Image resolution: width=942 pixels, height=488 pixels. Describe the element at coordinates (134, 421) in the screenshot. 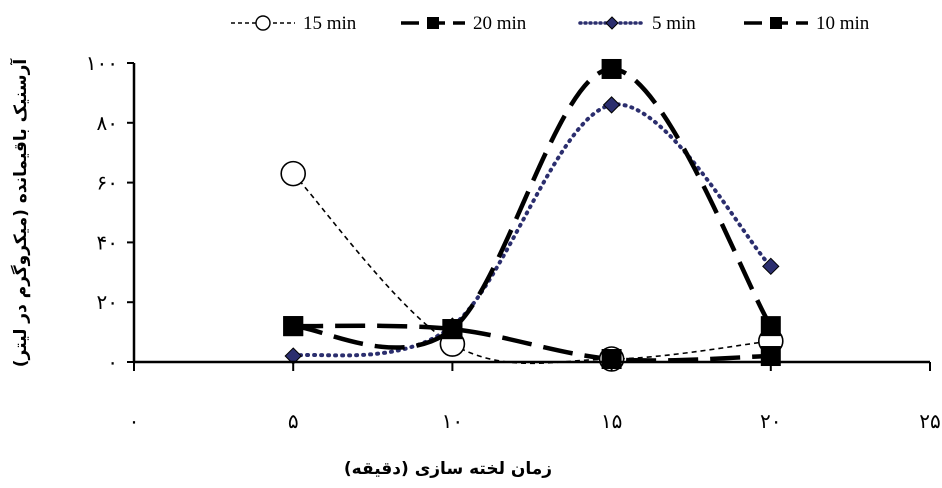

I see `x-tick-label: ۰` at that location.